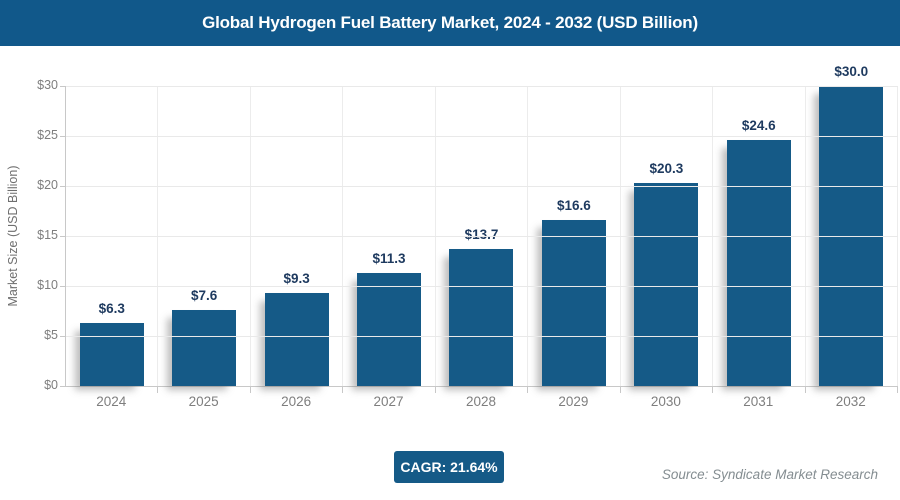 Image resolution: width=900 pixels, height=500 pixels. What do you see at coordinates (296, 339) in the screenshot?
I see `bar-2026` at bounding box center [296, 339].